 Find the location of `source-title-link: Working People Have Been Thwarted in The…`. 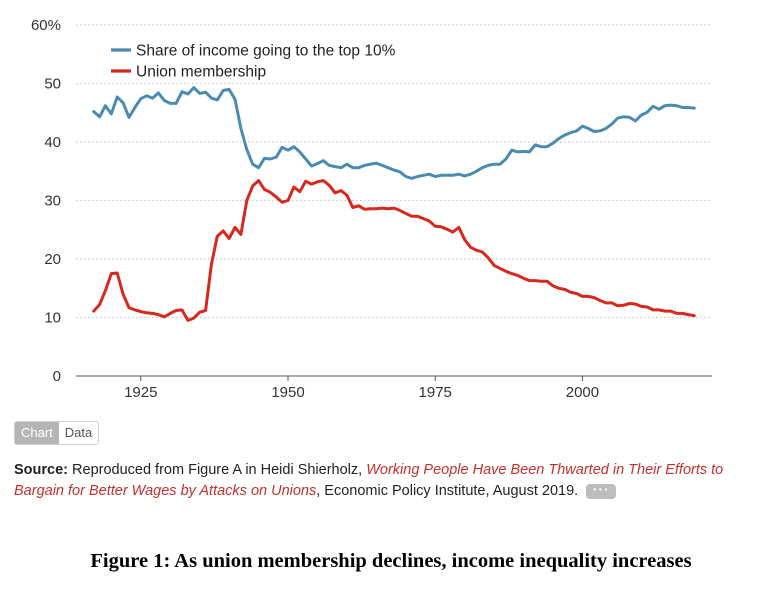

source-title-link: Working People Have Been Thwarted in The… is located at coordinates (369, 480).